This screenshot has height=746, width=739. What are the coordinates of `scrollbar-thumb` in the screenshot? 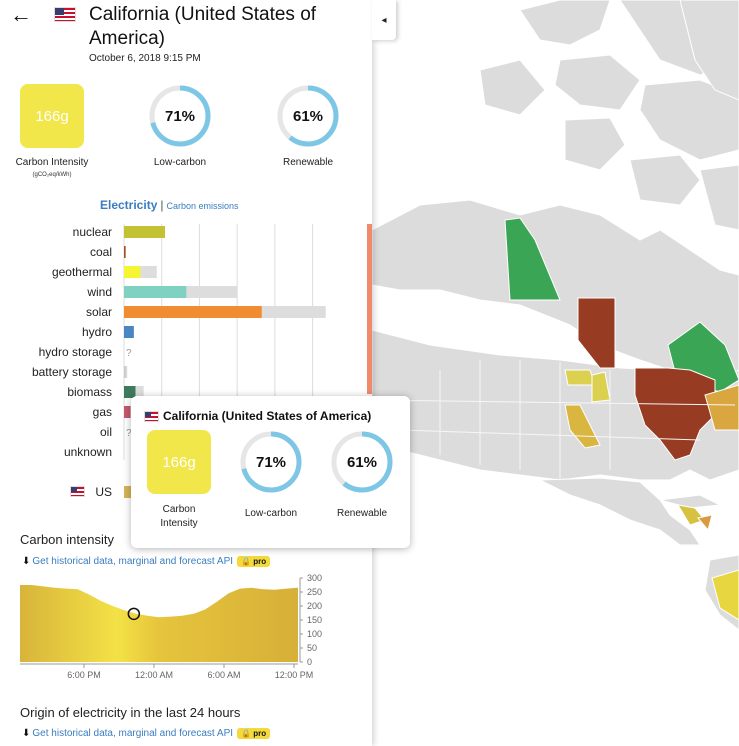 It's located at (369, 309).